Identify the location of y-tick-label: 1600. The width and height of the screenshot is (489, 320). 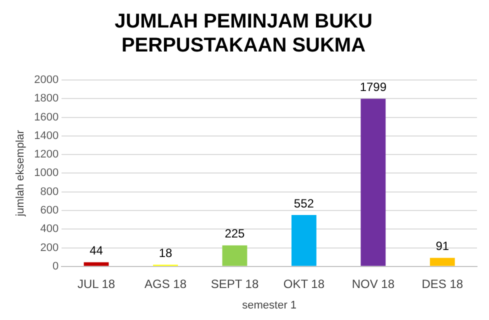
(46, 117).